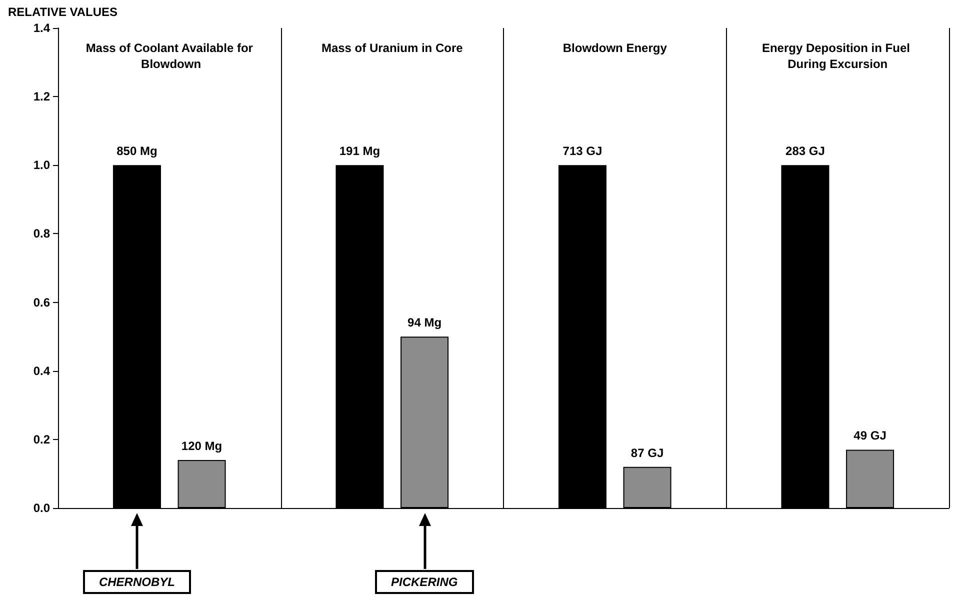 The width and height of the screenshot is (957, 608). What do you see at coordinates (838, 56) in the screenshot?
I see `x-tick-label: Energy Deposition in Fuel During Excursion` at bounding box center [838, 56].